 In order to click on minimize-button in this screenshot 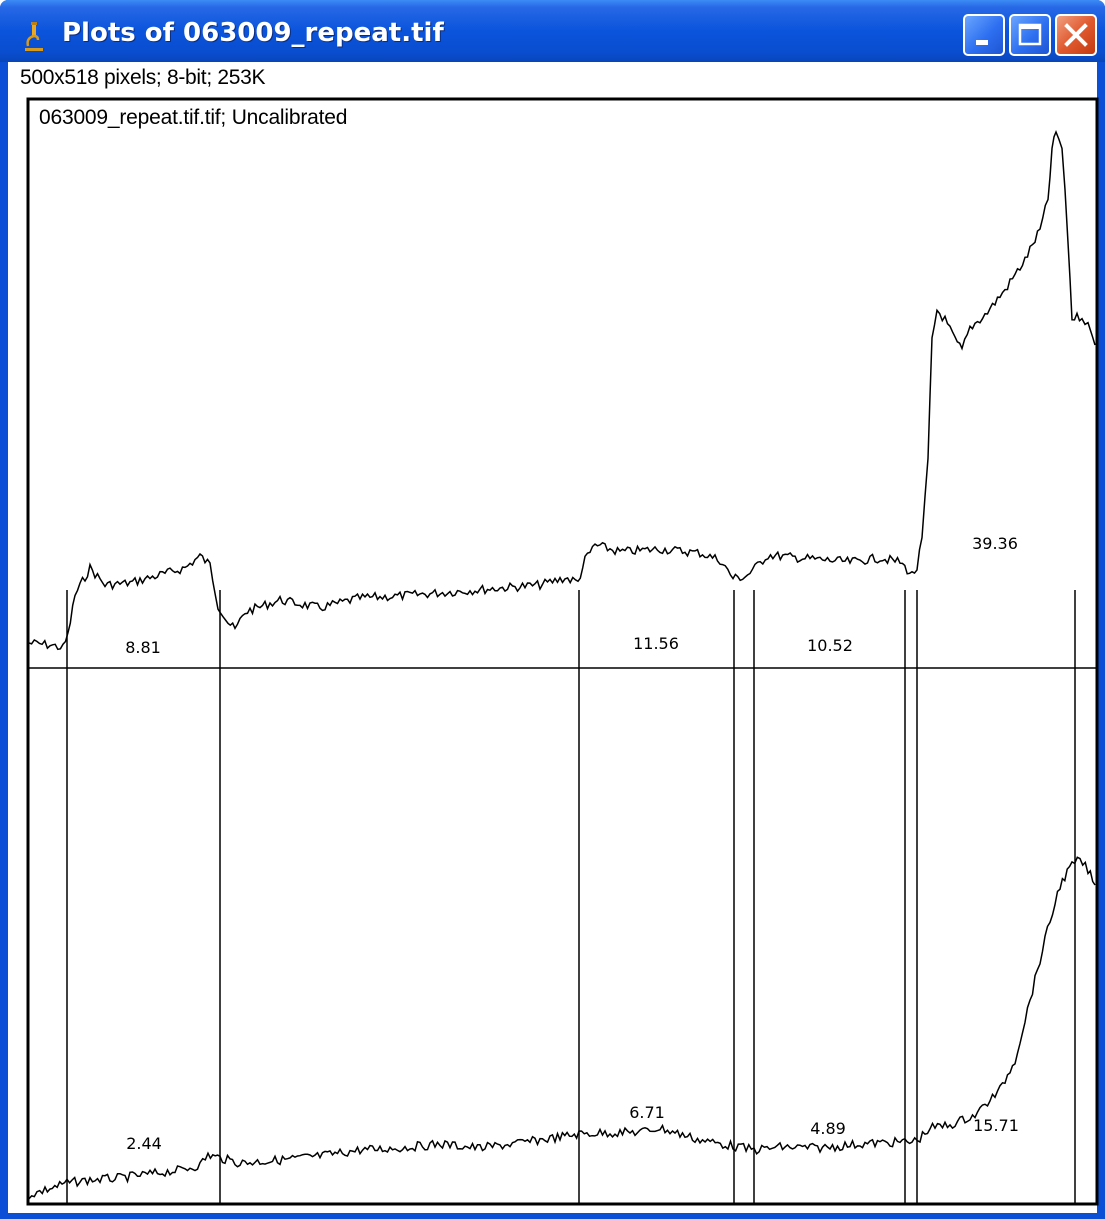, I will do `click(984, 35)`.